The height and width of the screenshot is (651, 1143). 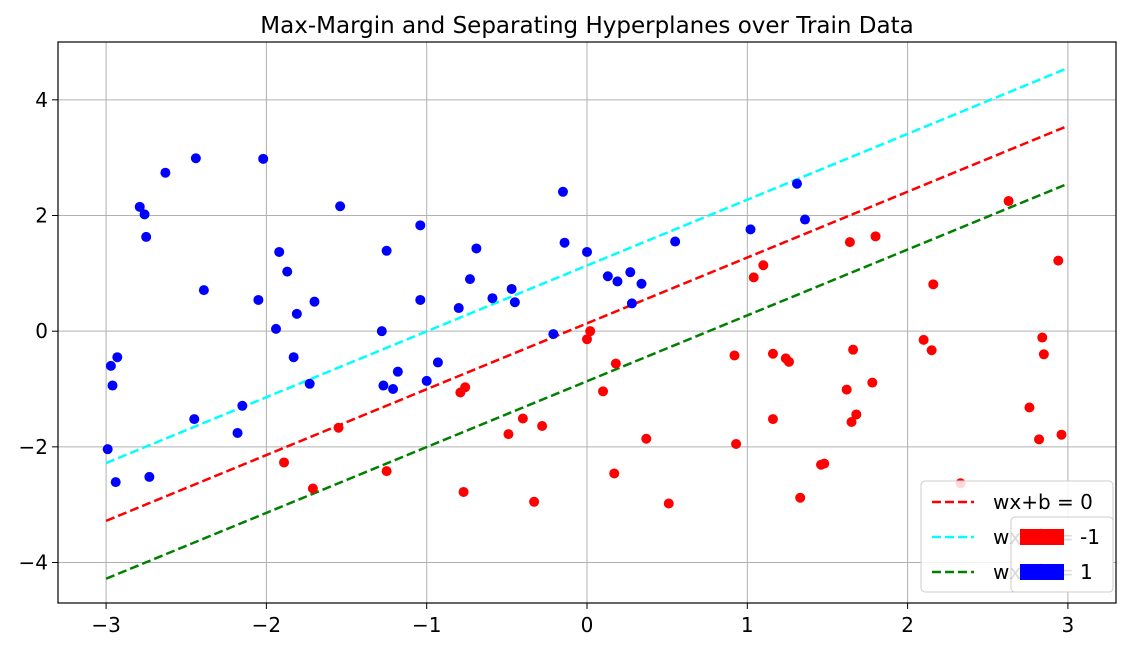 What do you see at coordinates (1086, 572) in the screenshot?
I see `legend-class-label: 1` at bounding box center [1086, 572].